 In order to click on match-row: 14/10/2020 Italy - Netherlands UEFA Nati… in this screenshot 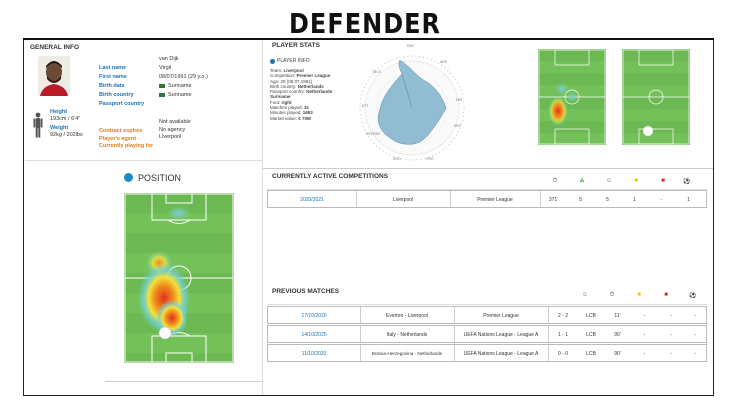, I will do `click(487, 334)`.